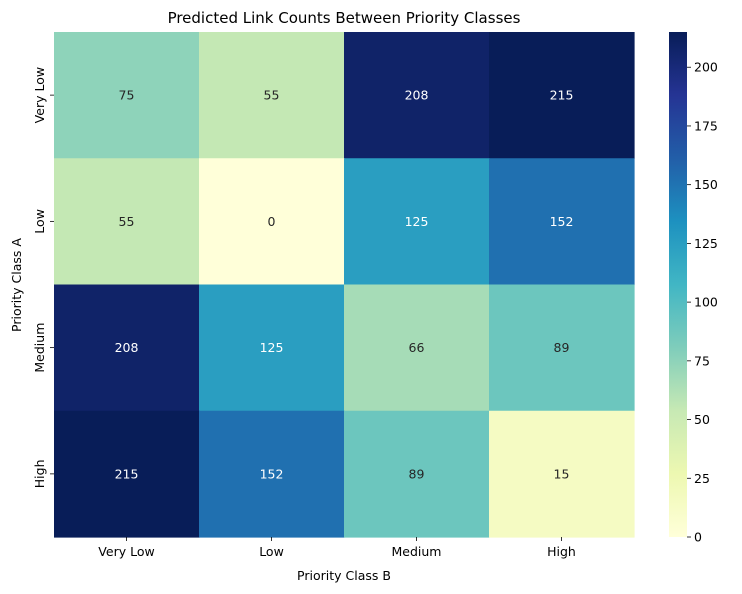 This screenshot has height=594, width=742. What do you see at coordinates (706, 184) in the screenshot?
I see `colorbar-tick-label: 150` at bounding box center [706, 184].